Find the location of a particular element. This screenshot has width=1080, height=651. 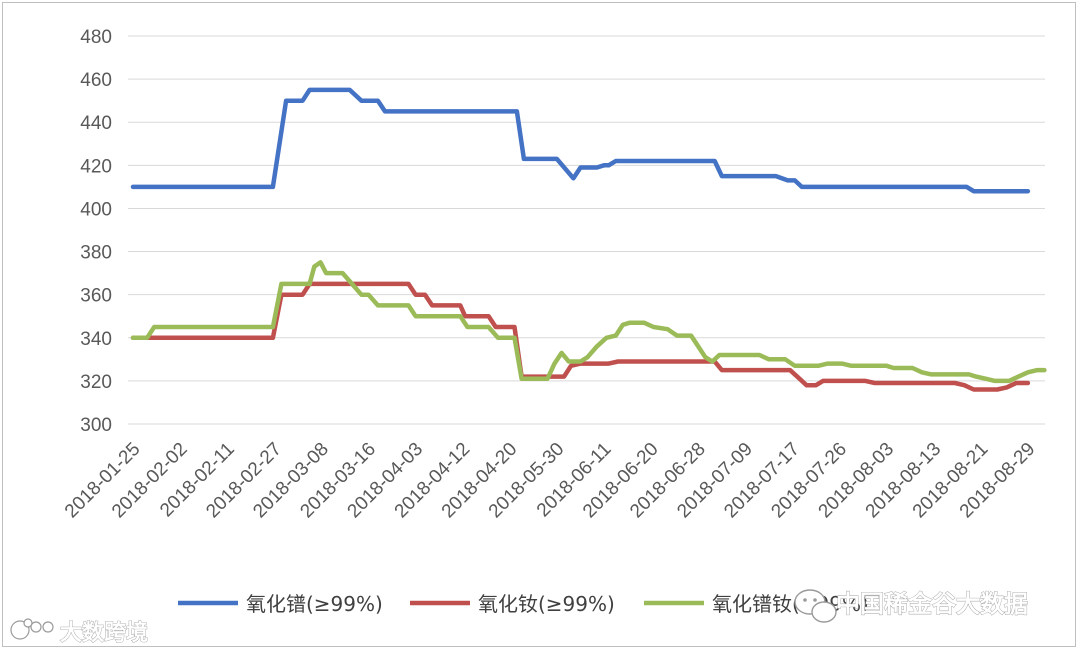

legend-label-3: 氧化镨钕(≥99%) is located at coordinates (790, 604).